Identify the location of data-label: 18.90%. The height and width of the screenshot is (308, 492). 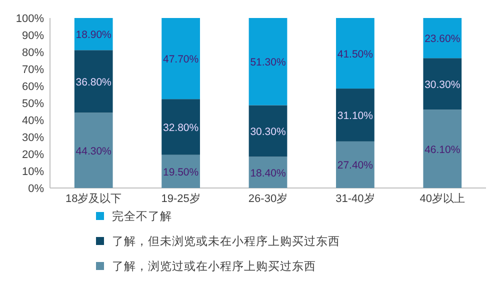
(94, 35).